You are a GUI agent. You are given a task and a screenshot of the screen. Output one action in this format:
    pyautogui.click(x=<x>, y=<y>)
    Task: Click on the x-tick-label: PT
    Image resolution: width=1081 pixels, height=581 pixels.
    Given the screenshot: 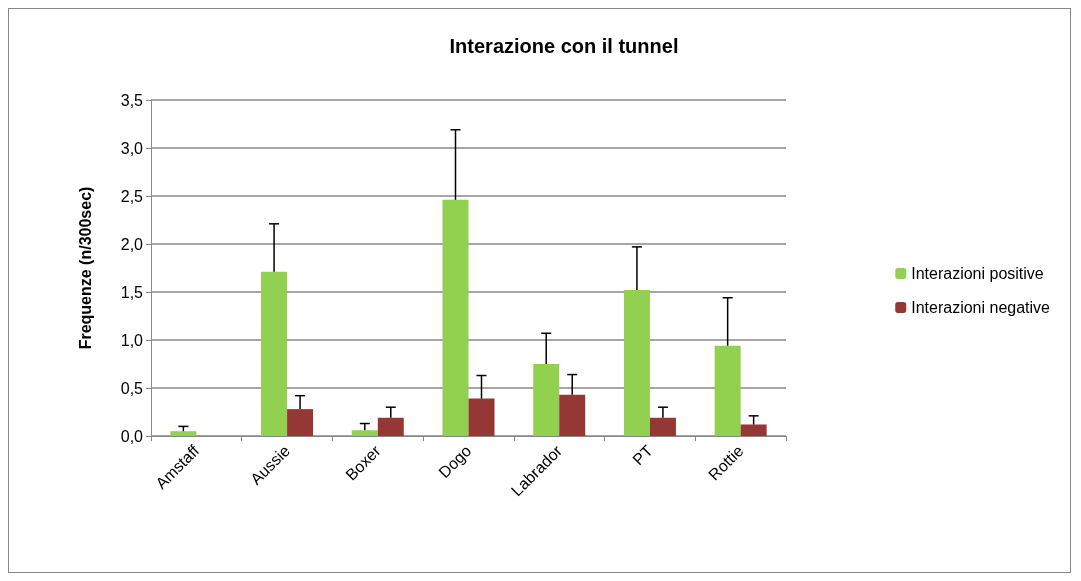 What is the action you would take?
    pyautogui.click(x=643, y=455)
    